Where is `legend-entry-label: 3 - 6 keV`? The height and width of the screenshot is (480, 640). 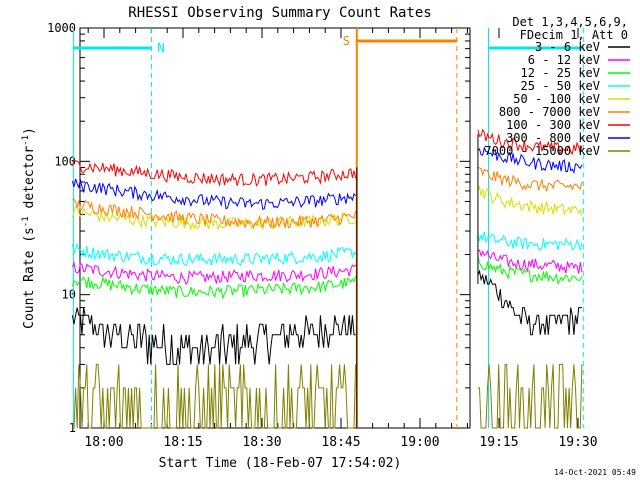 legend-entry-label: 3 - 6 keV is located at coordinates (567, 47).